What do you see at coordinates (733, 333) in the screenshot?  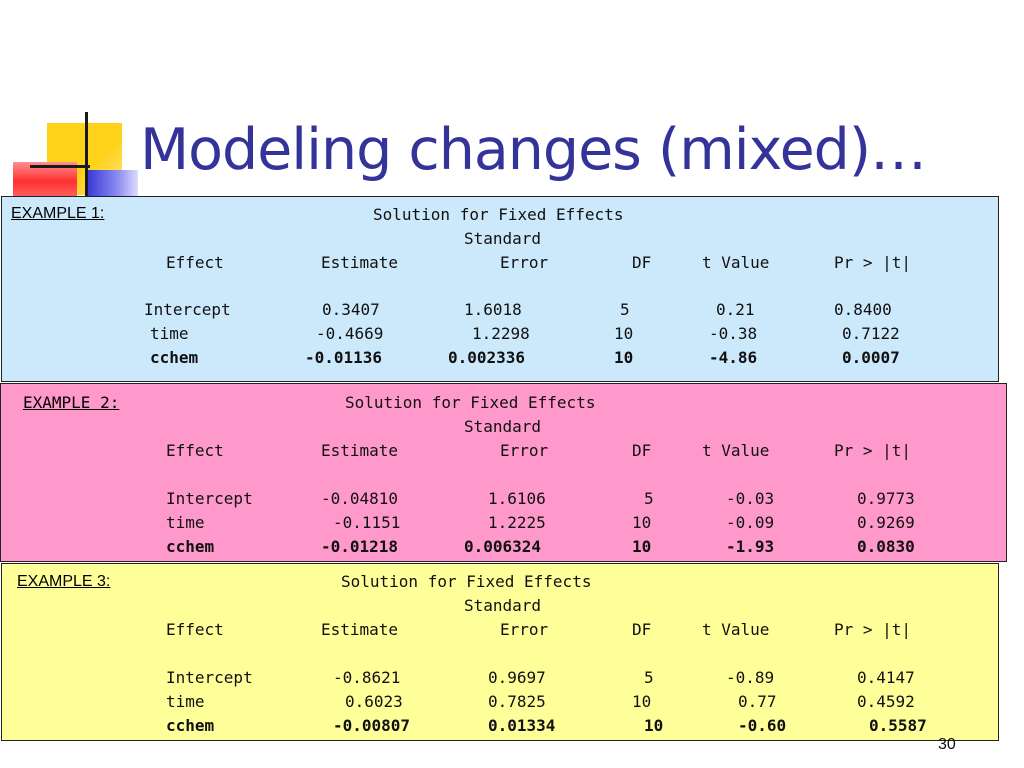 I see `row-tvalue: -0.38` at bounding box center [733, 333].